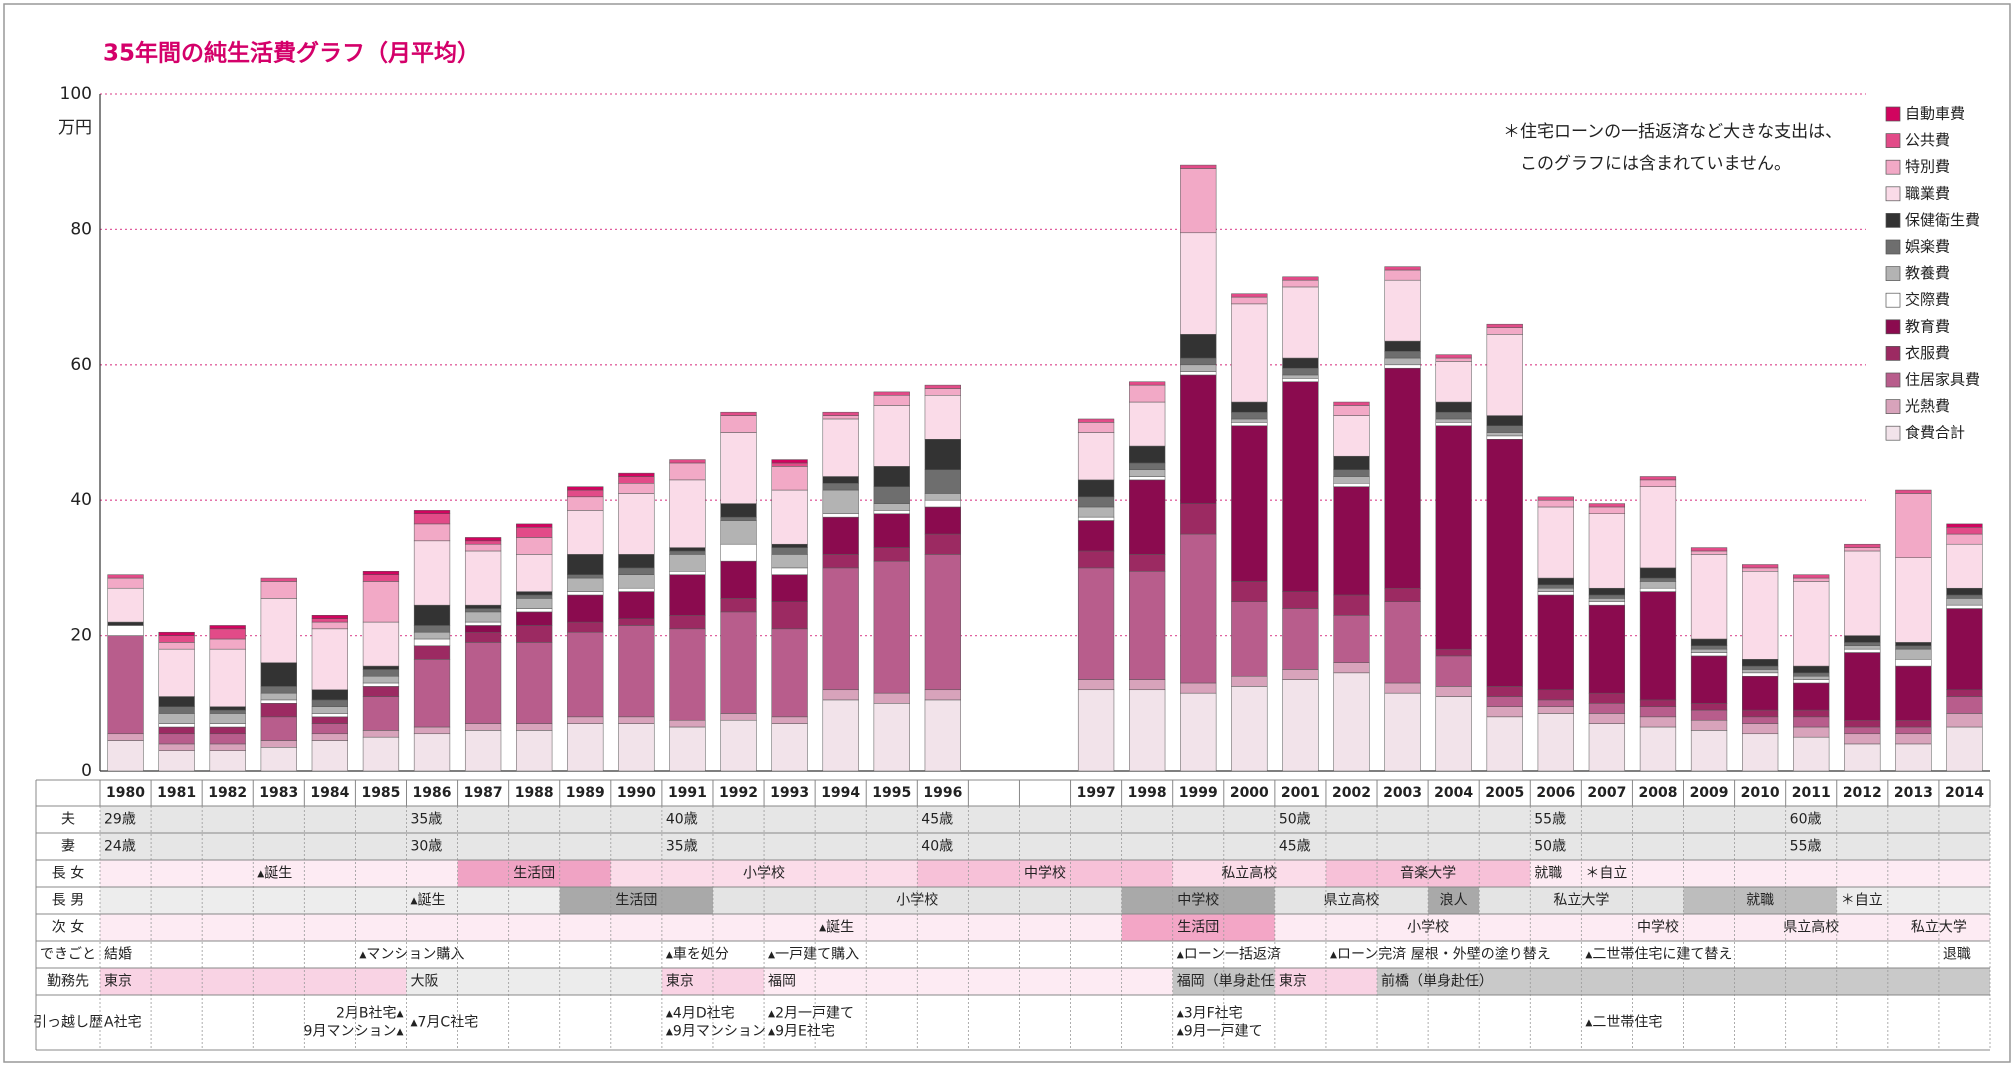 The height and width of the screenshot is (1070, 2015). What do you see at coordinates (1606, 793) in the screenshot?
I see `x-tick-label: 2007` at bounding box center [1606, 793].